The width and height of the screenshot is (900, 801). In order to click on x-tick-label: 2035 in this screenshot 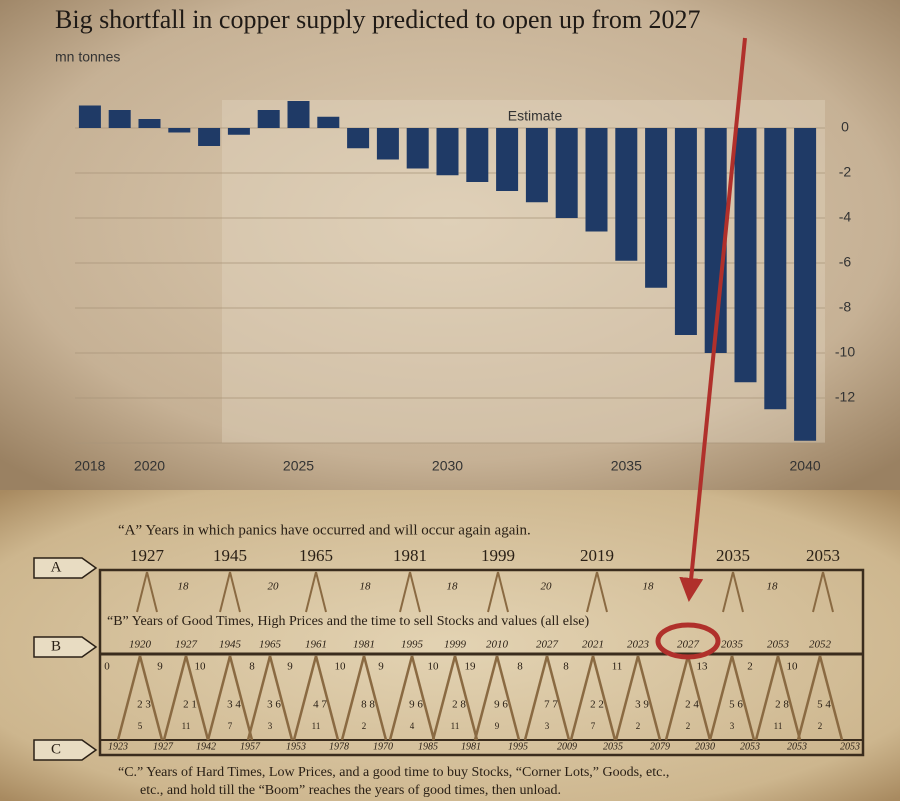, I will do `click(626, 466)`.